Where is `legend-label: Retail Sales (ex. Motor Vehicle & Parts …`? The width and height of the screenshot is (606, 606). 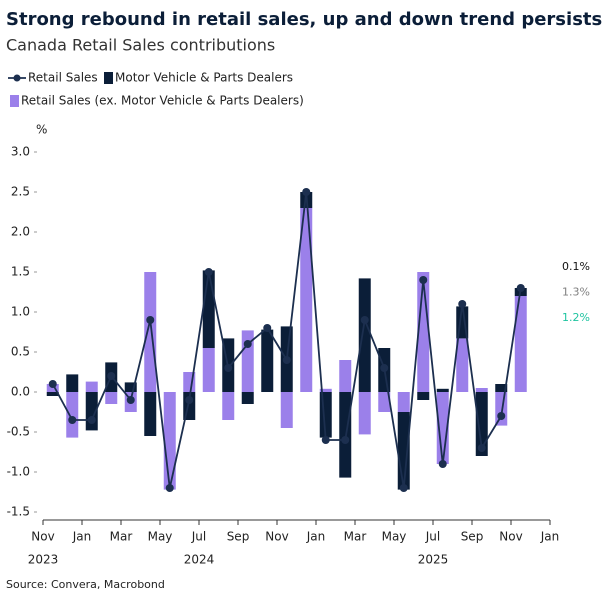 legend-label: Retail Sales (ex. Motor Vehicle & Parts … is located at coordinates (162, 101).